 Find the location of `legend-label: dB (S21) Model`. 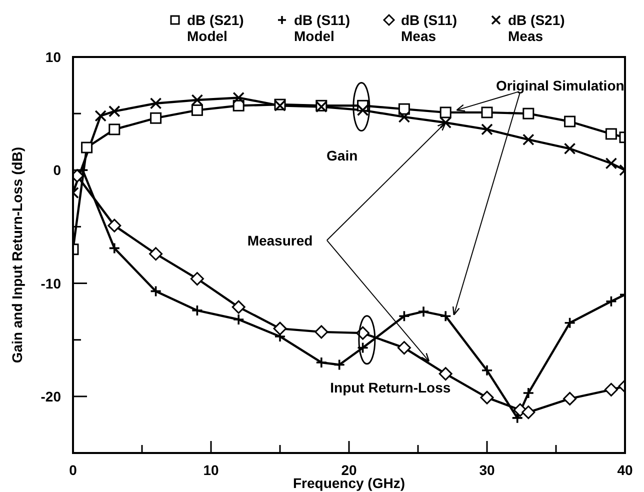

legend-label: dB (S21) Model is located at coordinates (216, 28).